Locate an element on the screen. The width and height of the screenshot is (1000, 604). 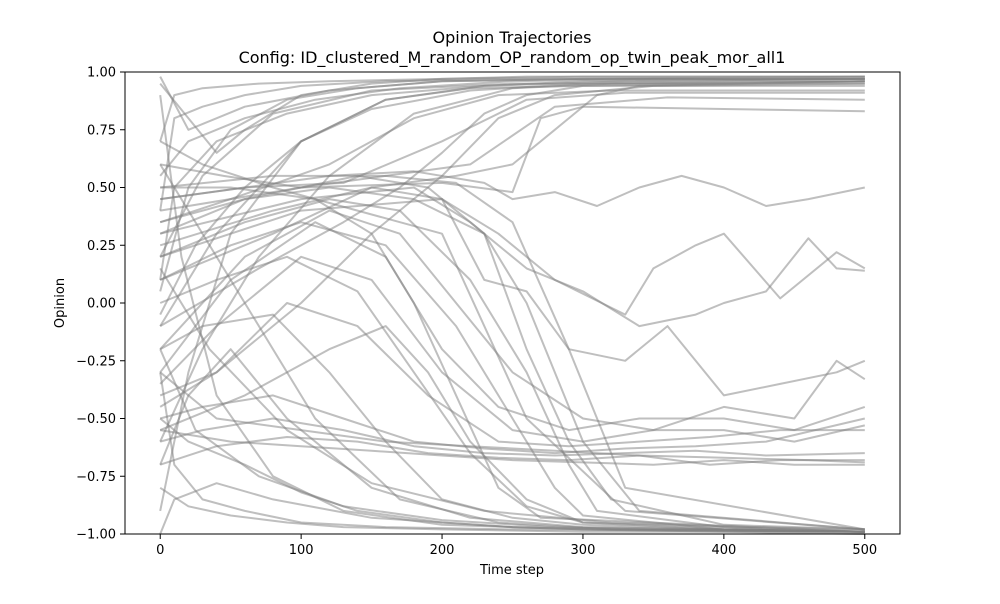
y-tick-label: 0.50 is located at coordinates (101, 188).